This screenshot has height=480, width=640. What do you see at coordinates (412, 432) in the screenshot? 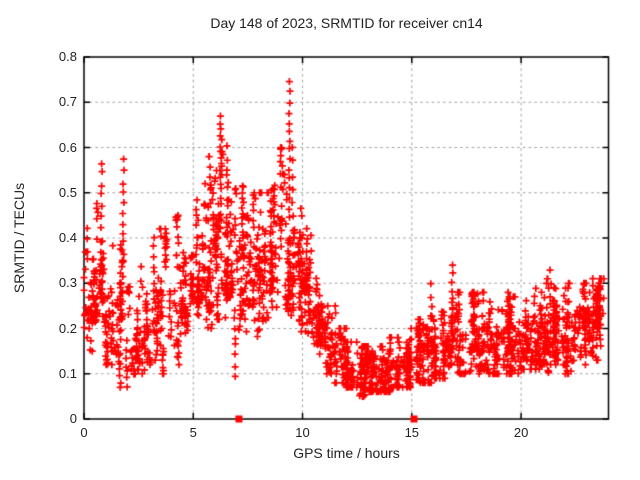
I see `x-tick-label: 15` at bounding box center [412, 432].